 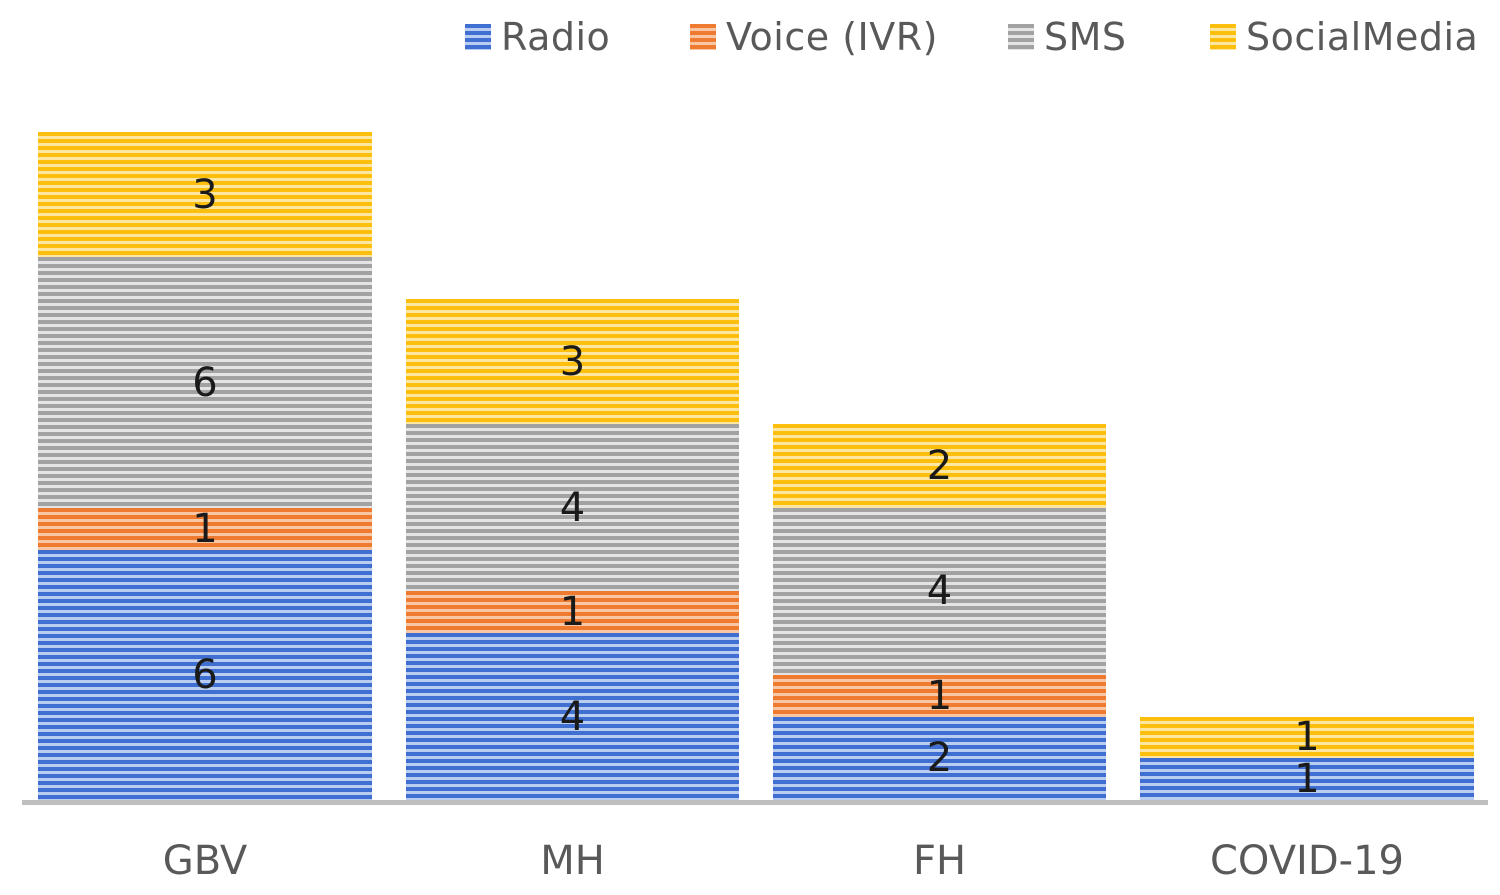 I want to click on bar-mh: 4 1 4 3, so click(x=572, y=549).